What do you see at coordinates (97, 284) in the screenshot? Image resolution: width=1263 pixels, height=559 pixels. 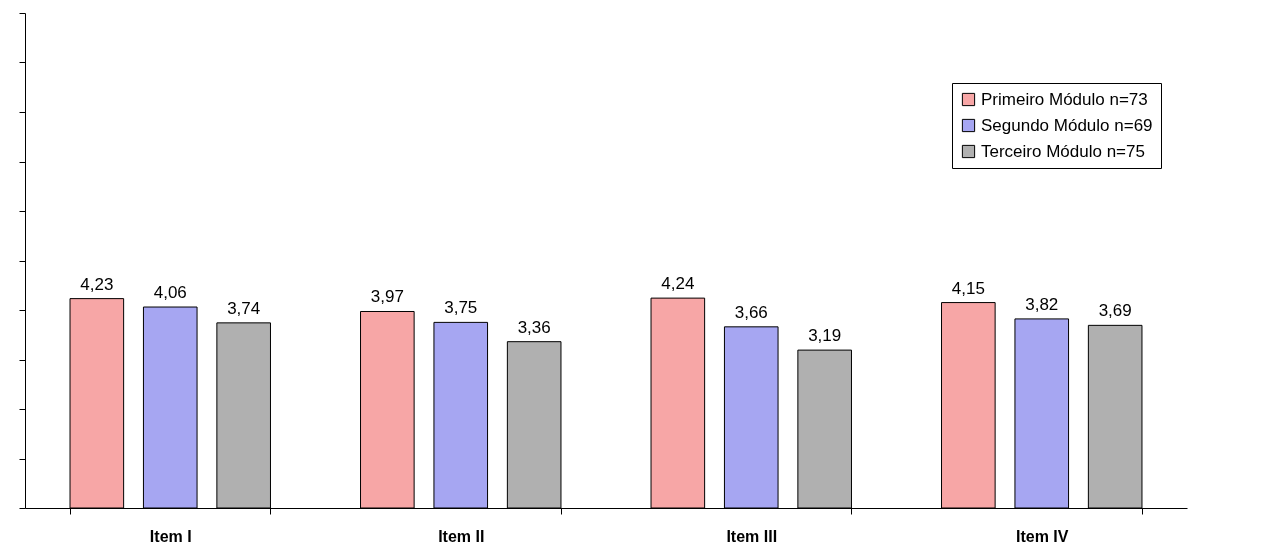 I see `data-label: 4,23` at bounding box center [97, 284].